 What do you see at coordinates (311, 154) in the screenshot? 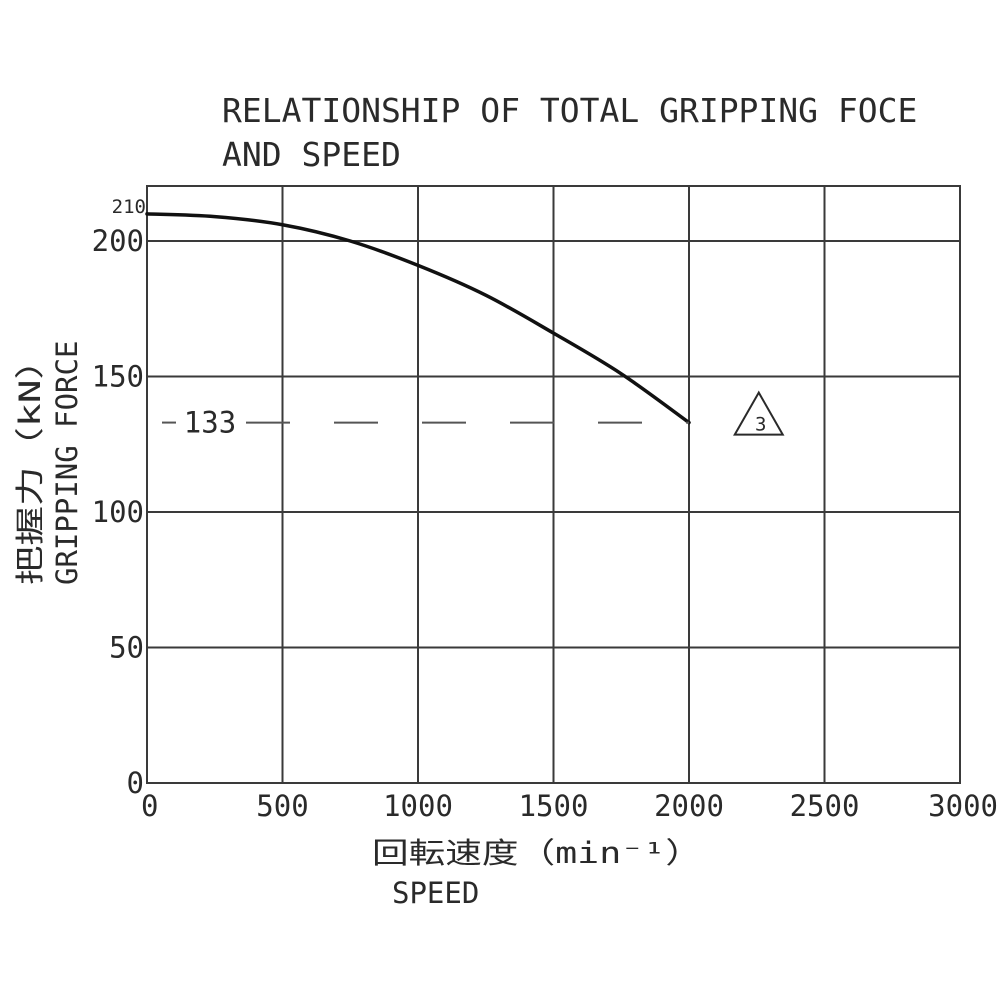
I see `chart-title-line-2: AND SPEED` at bounding box center [311, 154].